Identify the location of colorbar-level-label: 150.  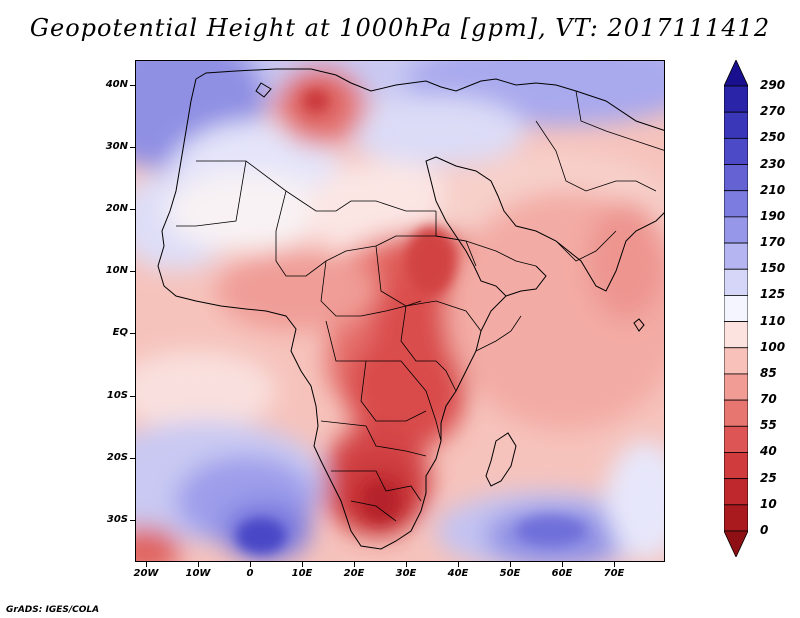
(773, 268).